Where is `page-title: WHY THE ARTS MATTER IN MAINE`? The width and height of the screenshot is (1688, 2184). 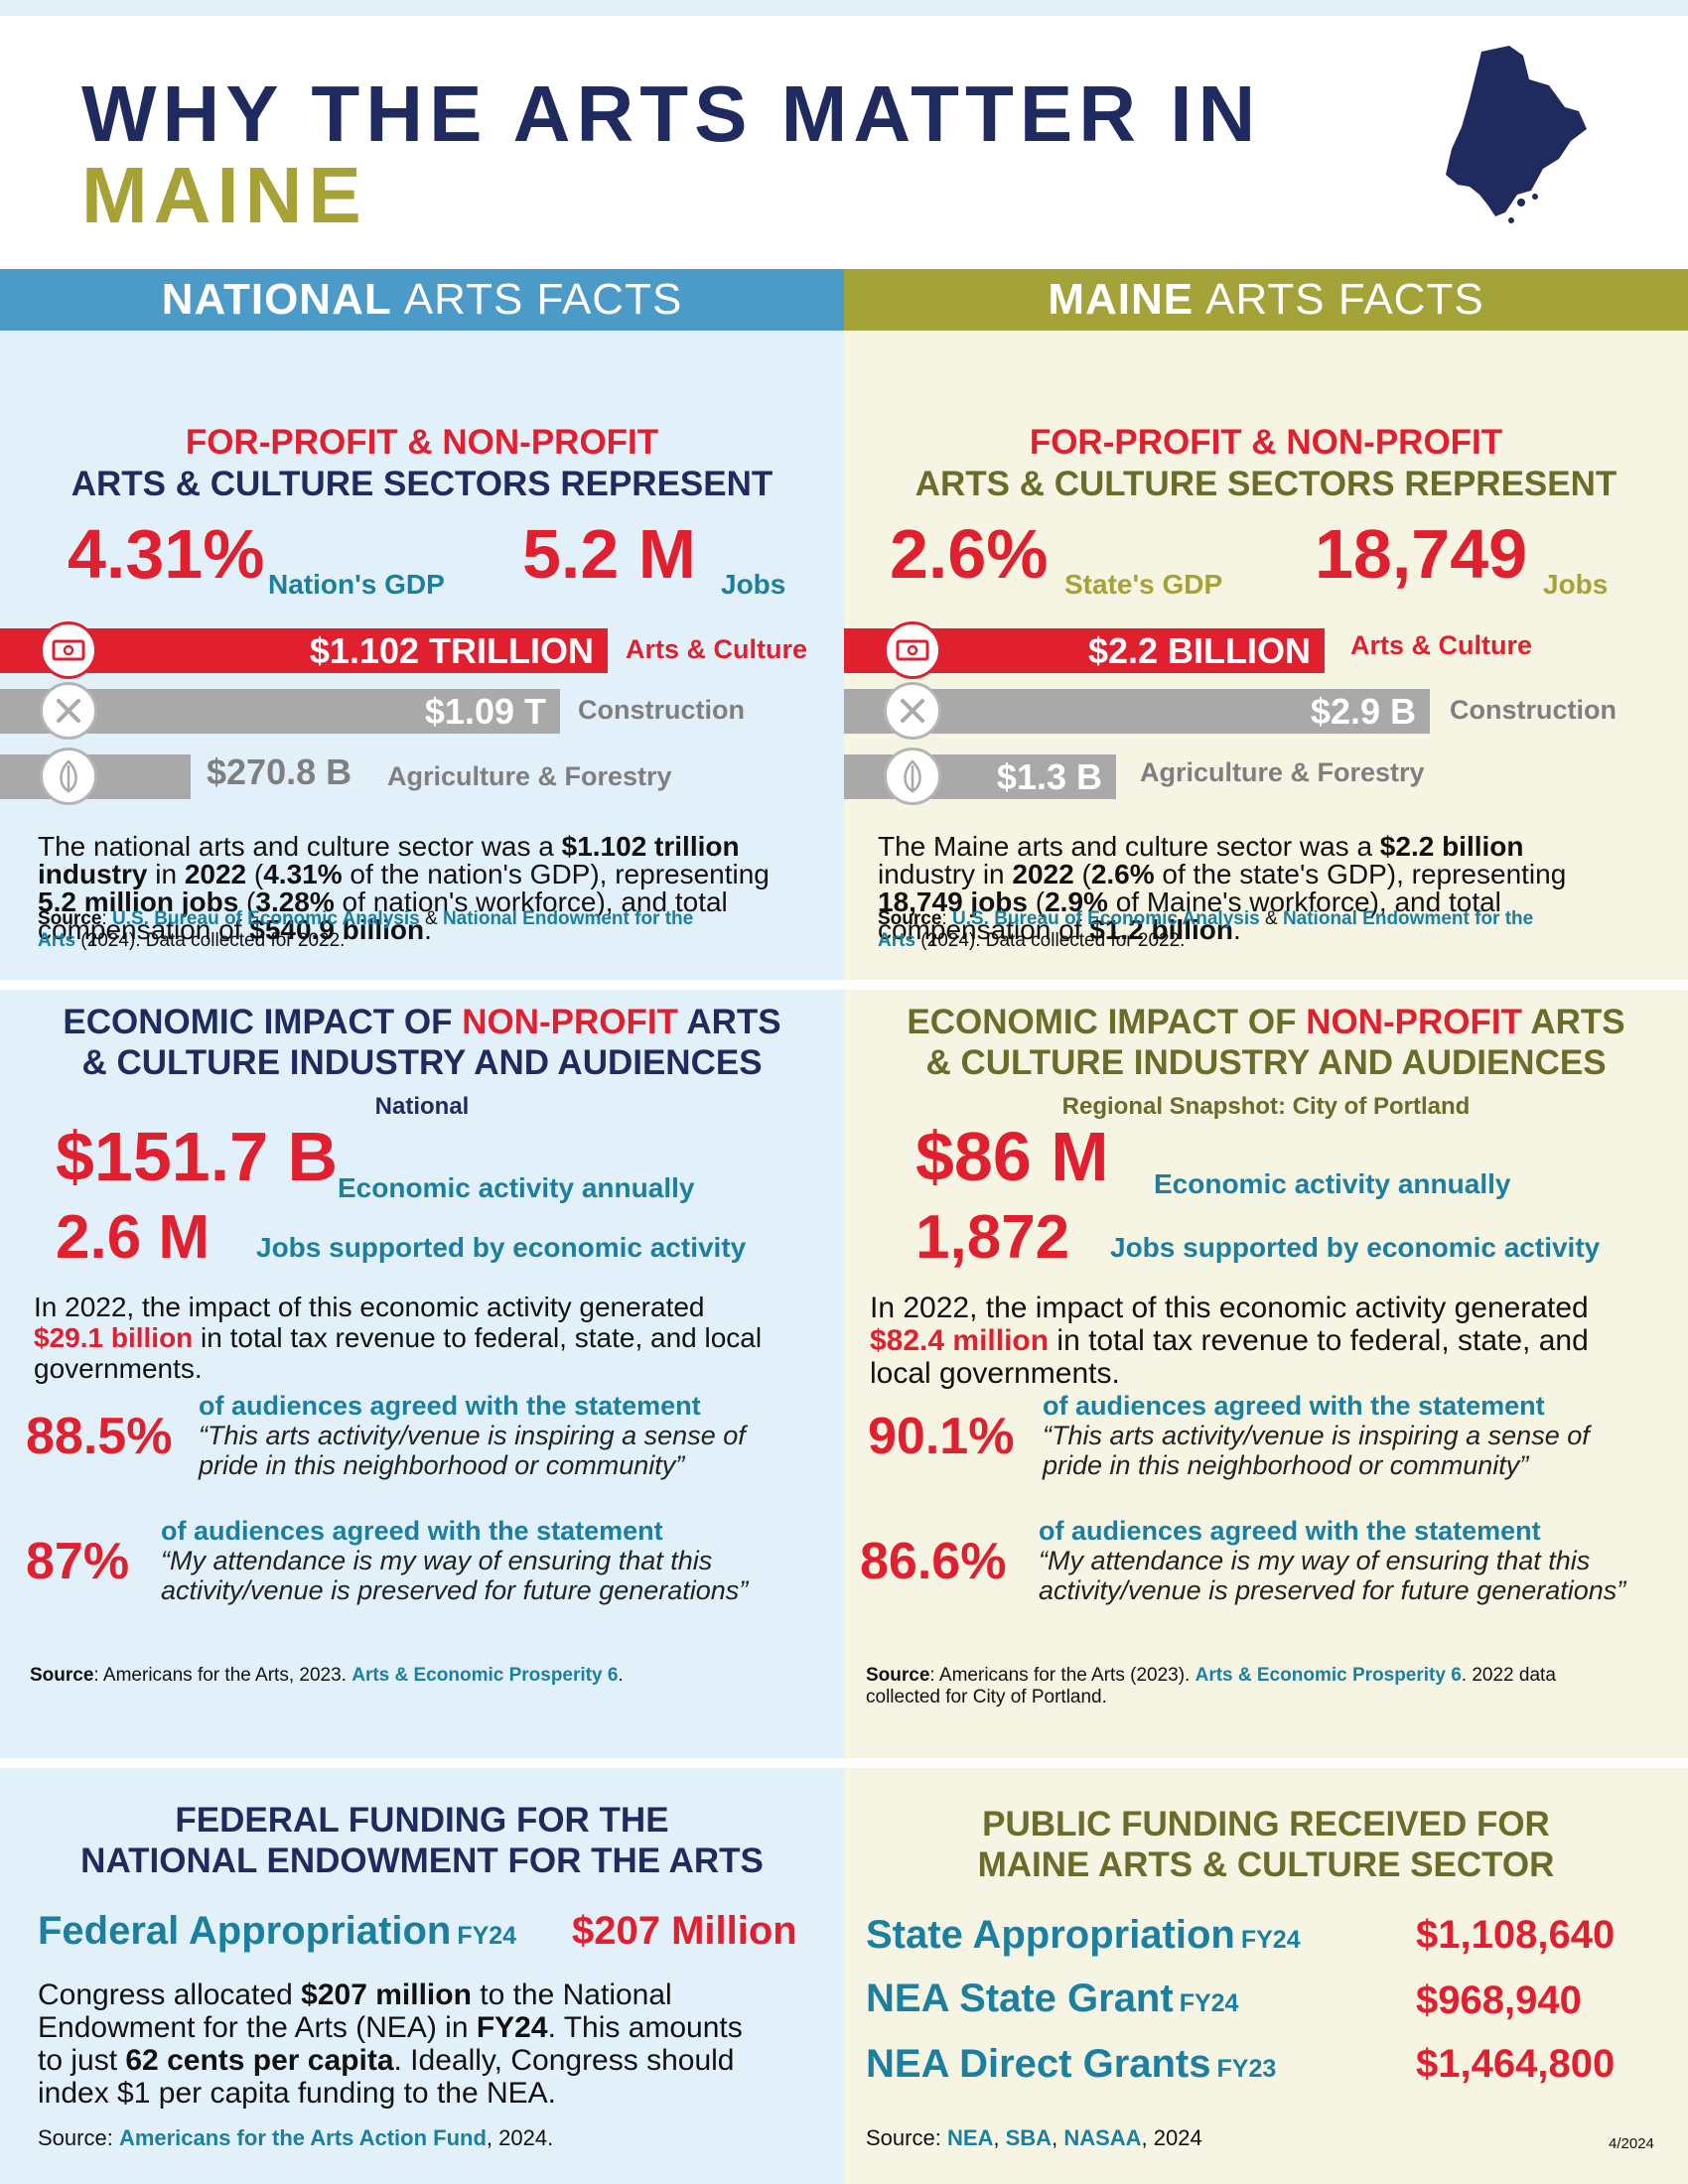 page-title: WHY THE ARTS MATTER IN MAINE is located at coordinates (671, 154).